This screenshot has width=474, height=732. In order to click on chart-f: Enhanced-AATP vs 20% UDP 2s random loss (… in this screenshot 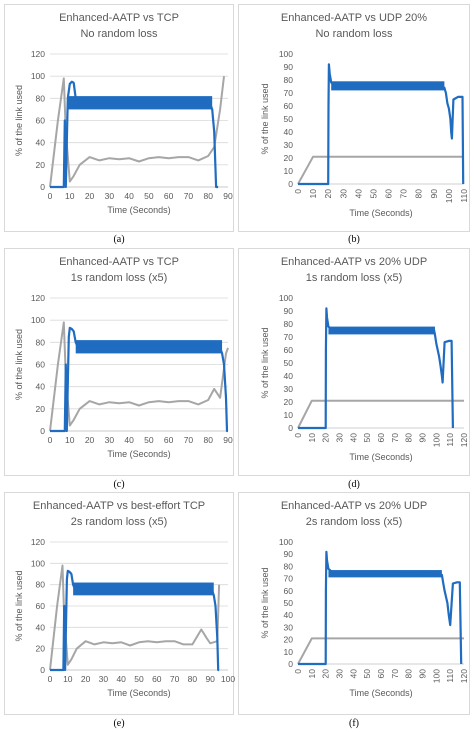, I will do `click(354, 603)`.